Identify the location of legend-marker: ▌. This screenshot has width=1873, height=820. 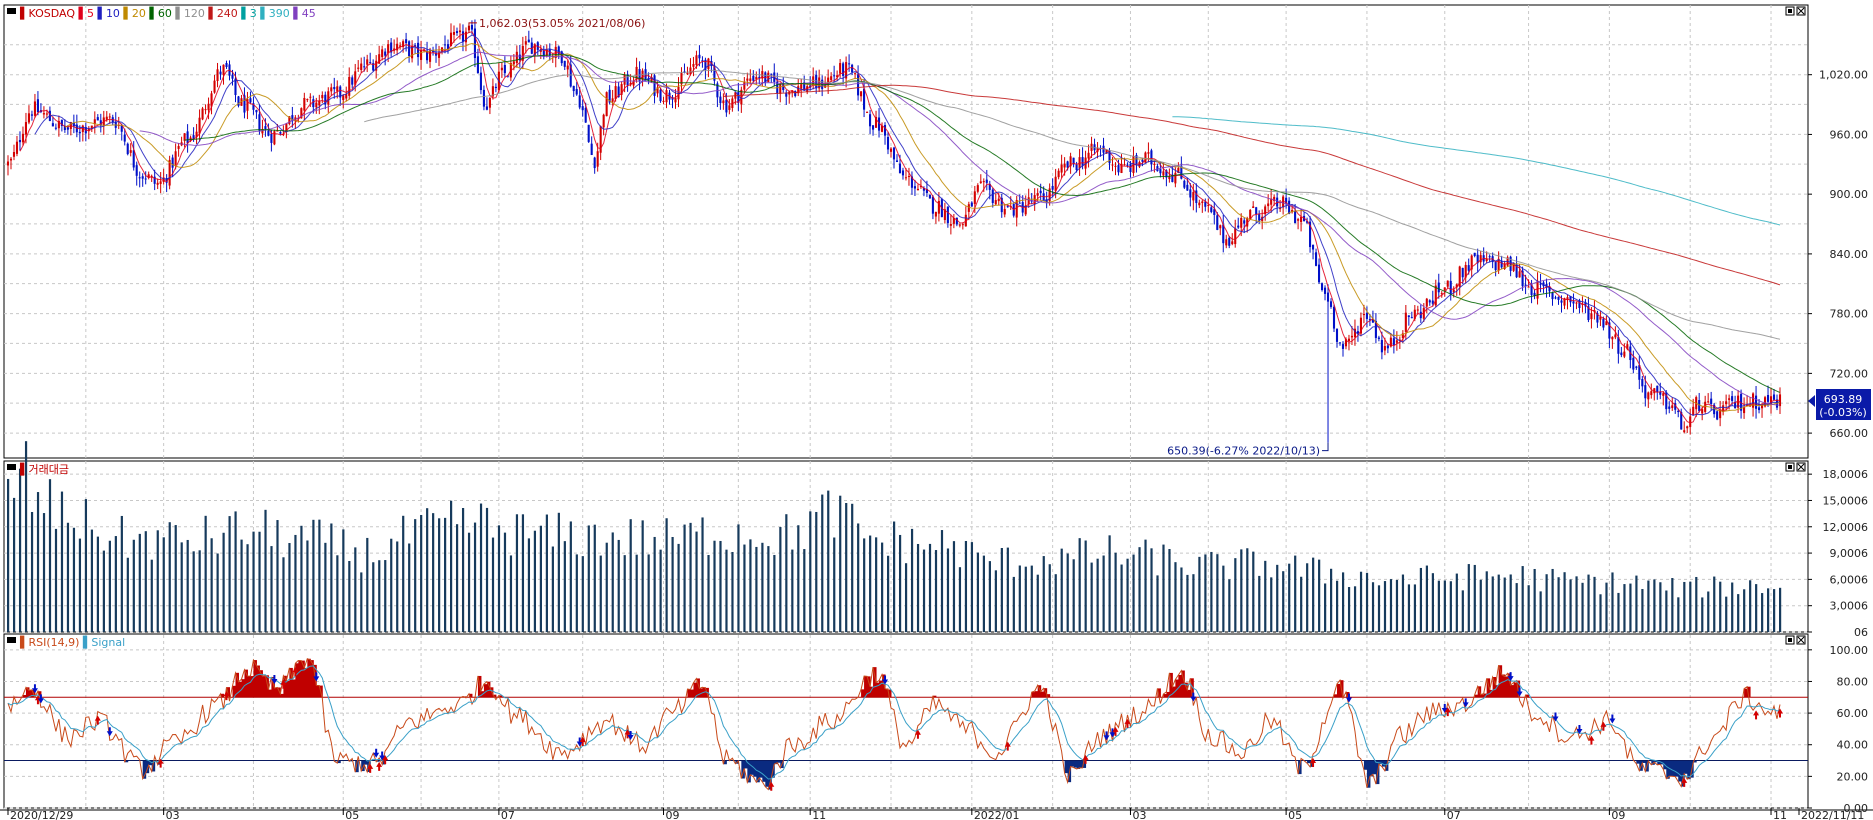
(296, 13).